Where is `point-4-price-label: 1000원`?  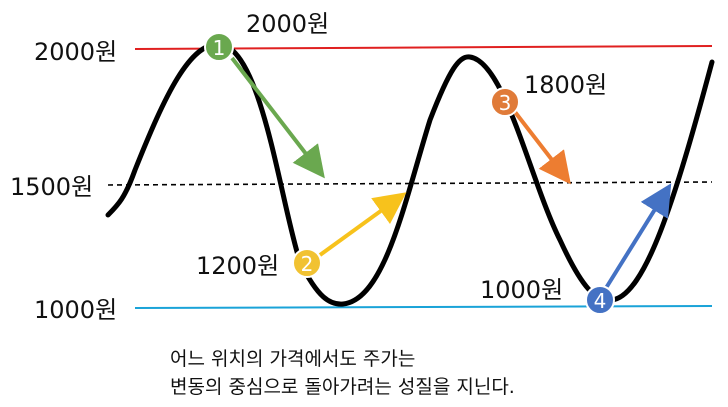 point-4-price-label: 1000원 is located at coordinates (521, 290).